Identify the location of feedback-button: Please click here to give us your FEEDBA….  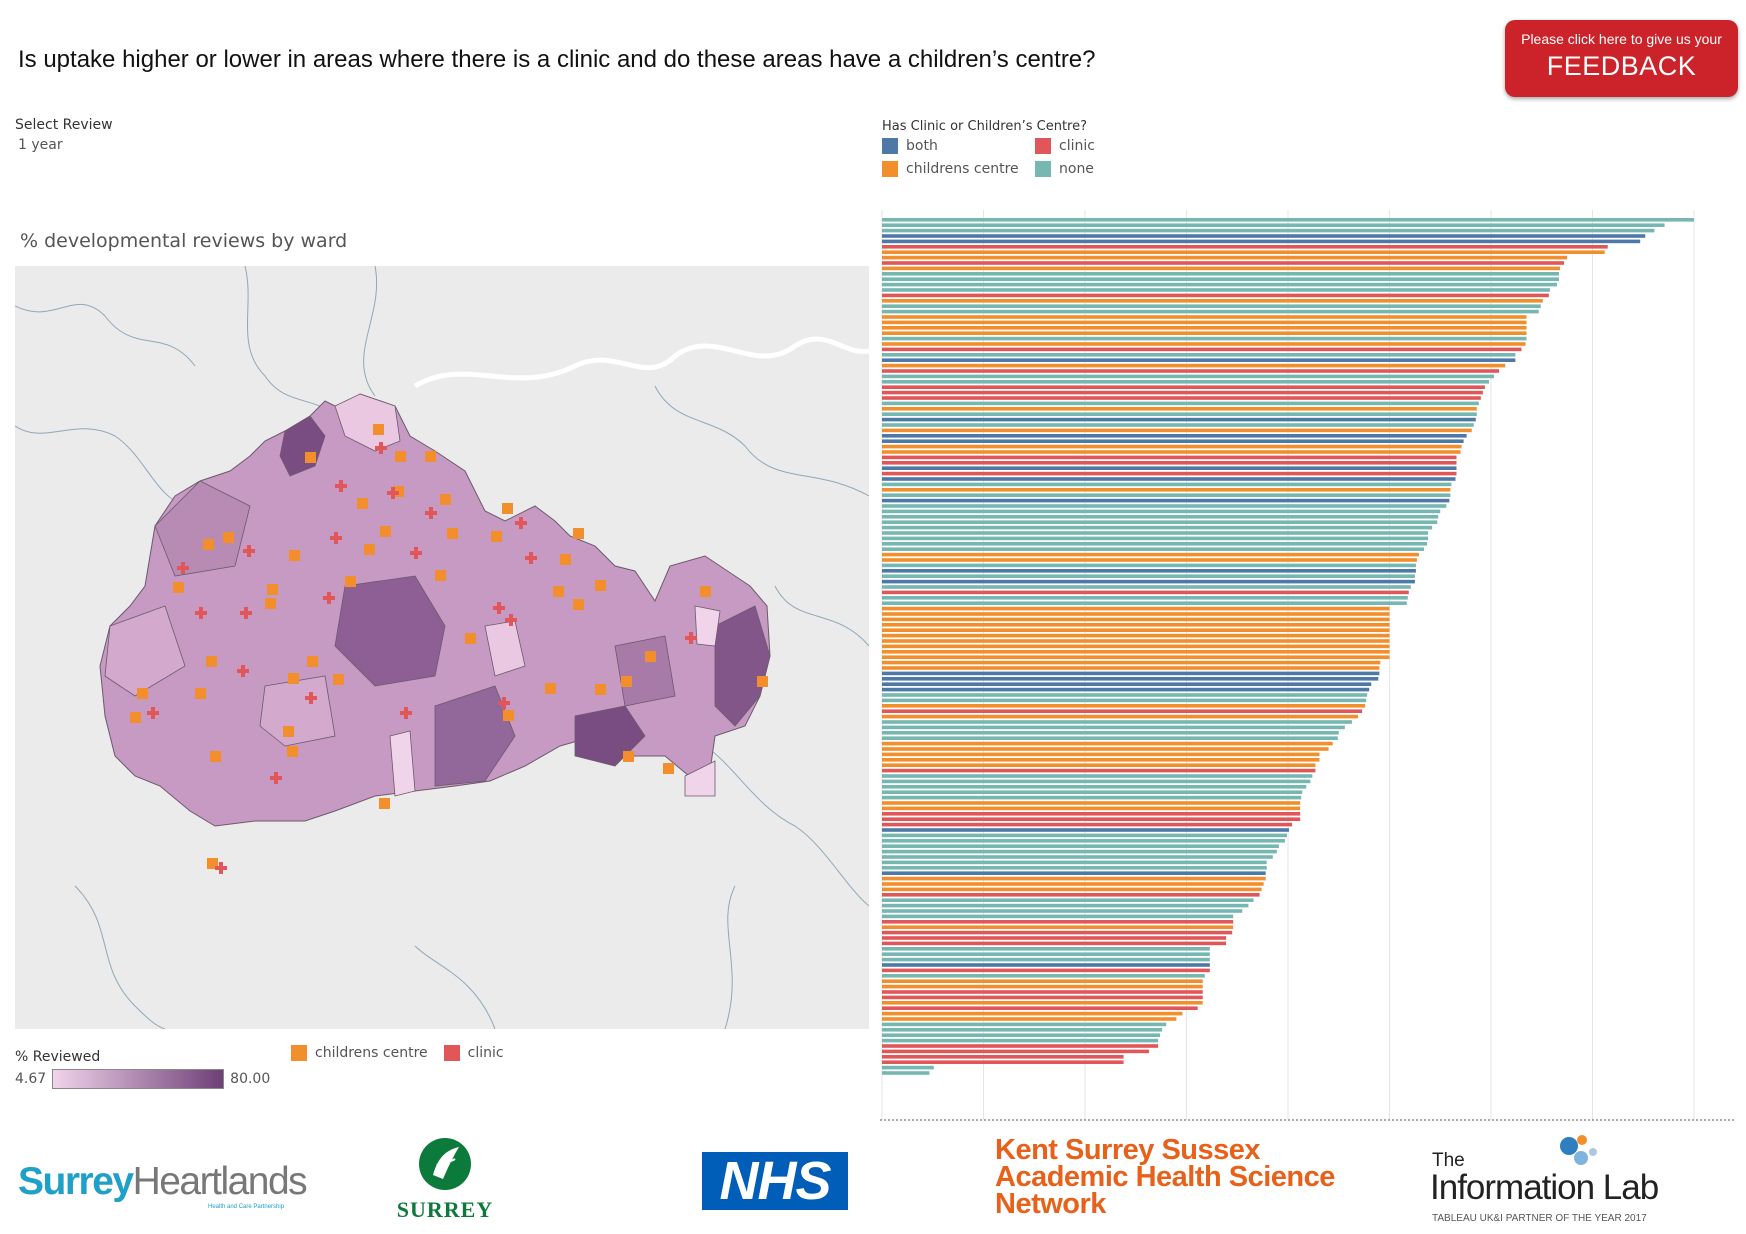
(1621, 58).